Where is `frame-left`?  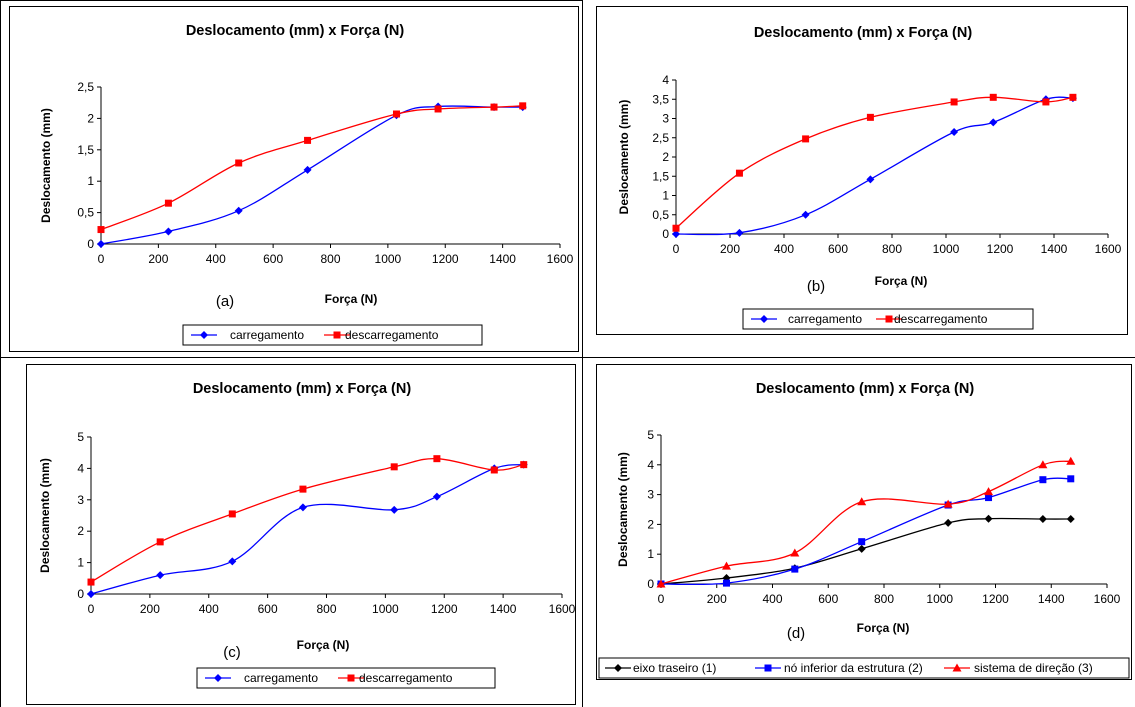
frame-left is located at coordinates (0, 353).